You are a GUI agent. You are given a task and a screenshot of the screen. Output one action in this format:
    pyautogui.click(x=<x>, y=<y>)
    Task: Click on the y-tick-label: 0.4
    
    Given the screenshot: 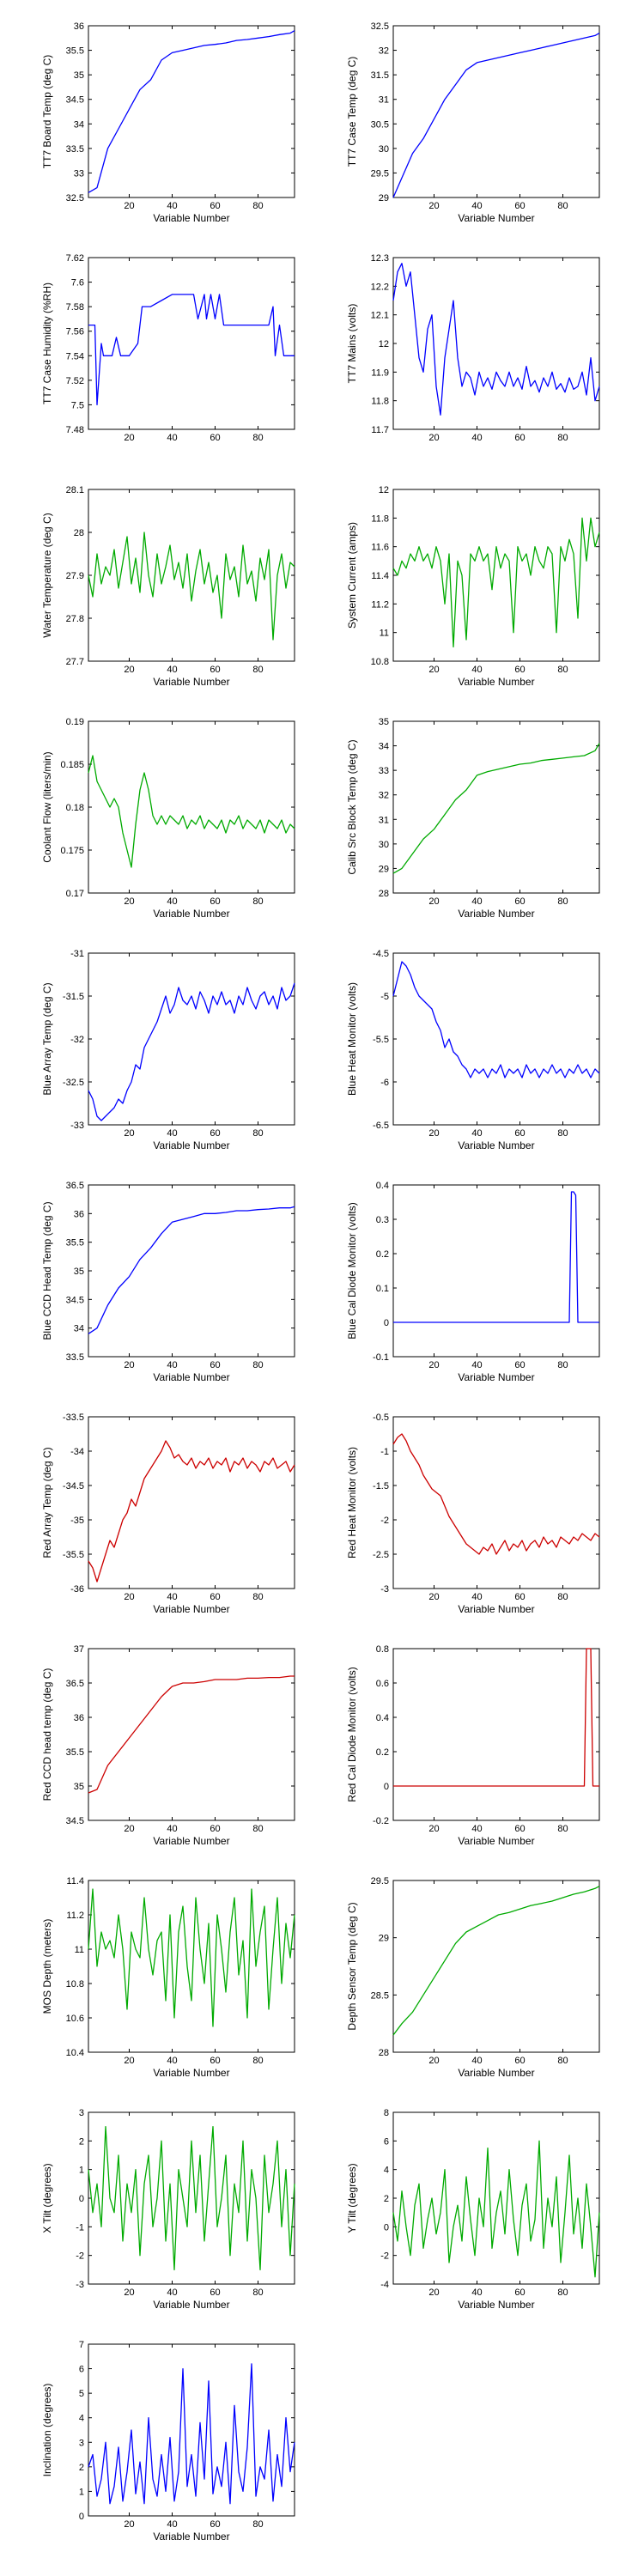 What is the action you would take?
    pyautogui.click(x=382, y=1186)
    